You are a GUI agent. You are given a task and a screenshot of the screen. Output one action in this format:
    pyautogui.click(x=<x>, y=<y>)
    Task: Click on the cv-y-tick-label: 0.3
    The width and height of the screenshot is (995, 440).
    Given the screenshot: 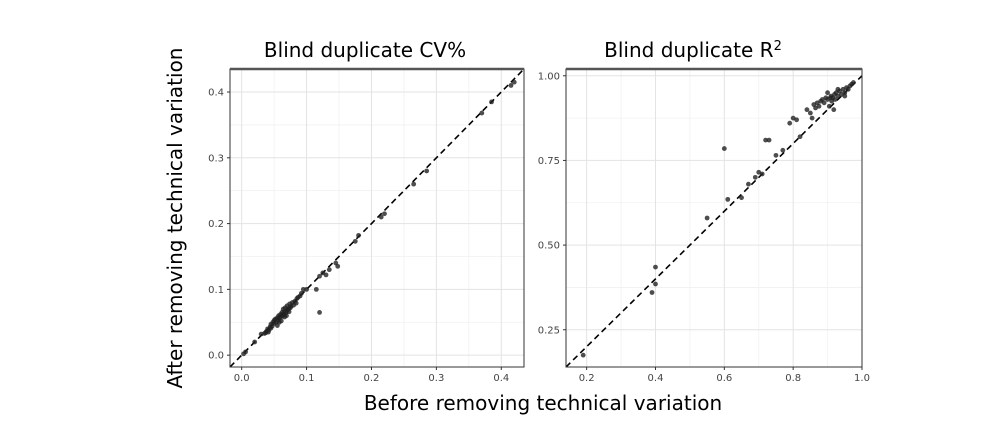 What is the action you would take?
    pyautogui.click(x=216, y=158)
    